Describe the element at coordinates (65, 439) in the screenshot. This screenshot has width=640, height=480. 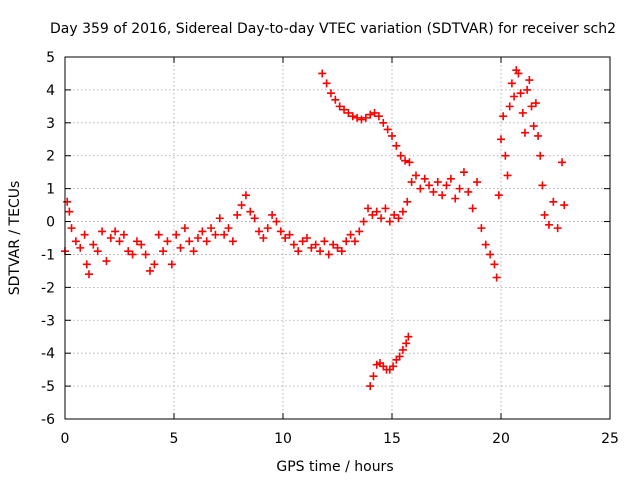
I see `x-tick-label: 0` at that location.